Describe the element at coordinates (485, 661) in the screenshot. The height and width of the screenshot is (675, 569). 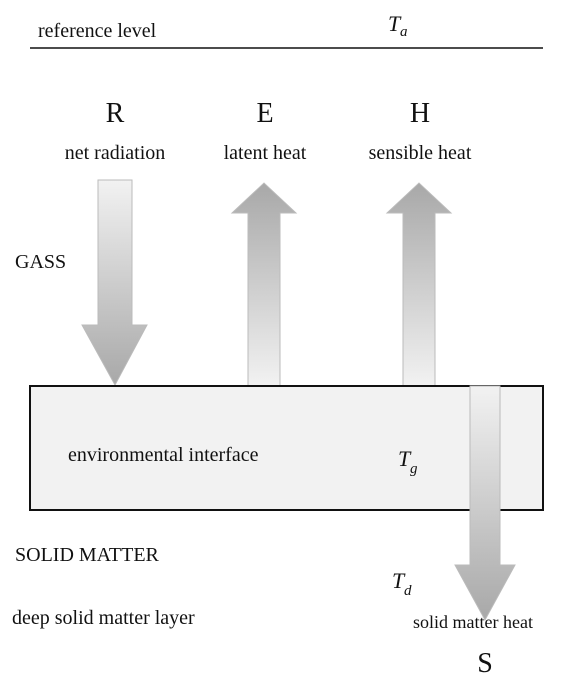
I see `flux-letter: S` at that location.